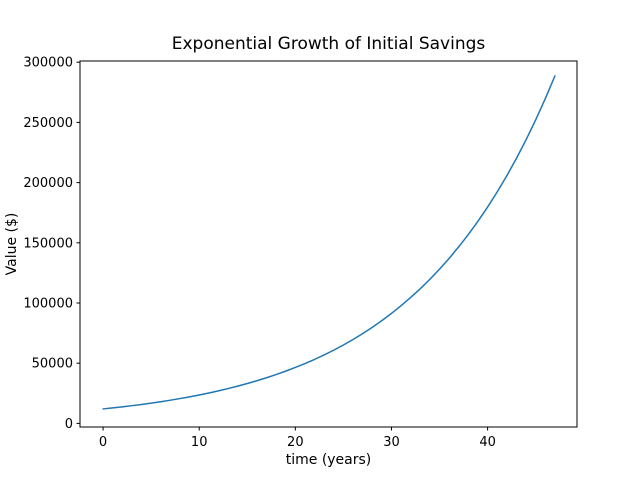  I want to click on y-tick-label: 50000, so click(52, 364).